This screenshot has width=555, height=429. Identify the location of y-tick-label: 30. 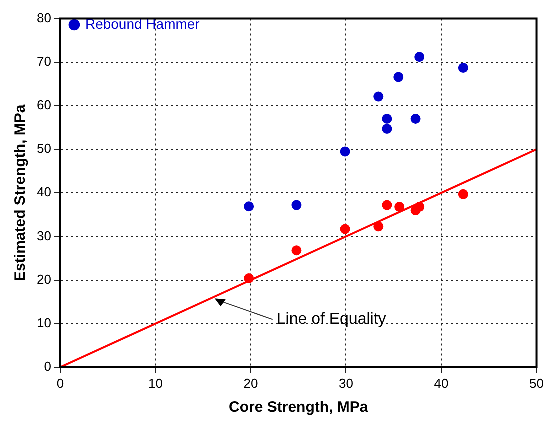
(44, 236).